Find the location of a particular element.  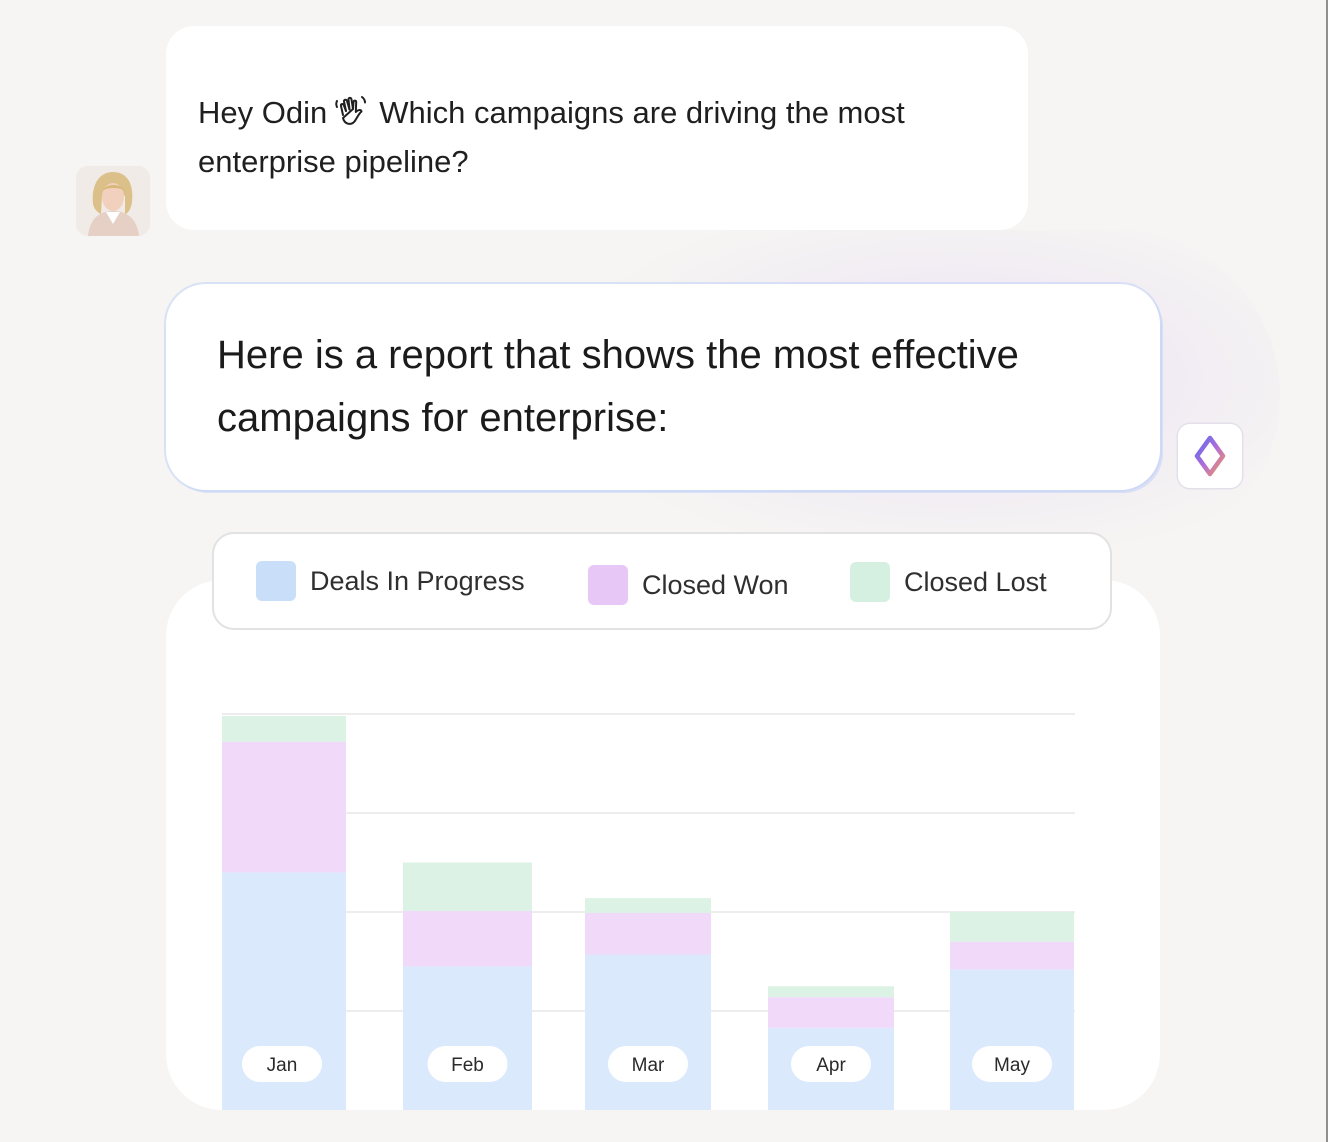

bar-jan-closed-won is located at coordinates (284, 807).